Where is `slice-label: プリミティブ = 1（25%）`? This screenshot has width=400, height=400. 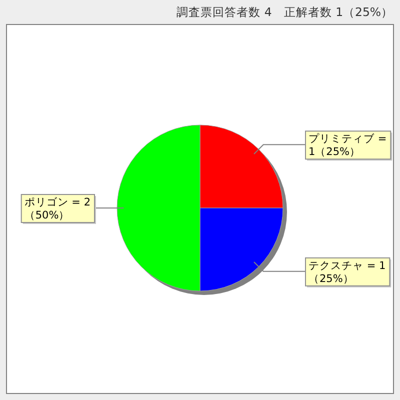
slice-label: プリミティブ = 1（25%） is located at coordinates (347, 145).